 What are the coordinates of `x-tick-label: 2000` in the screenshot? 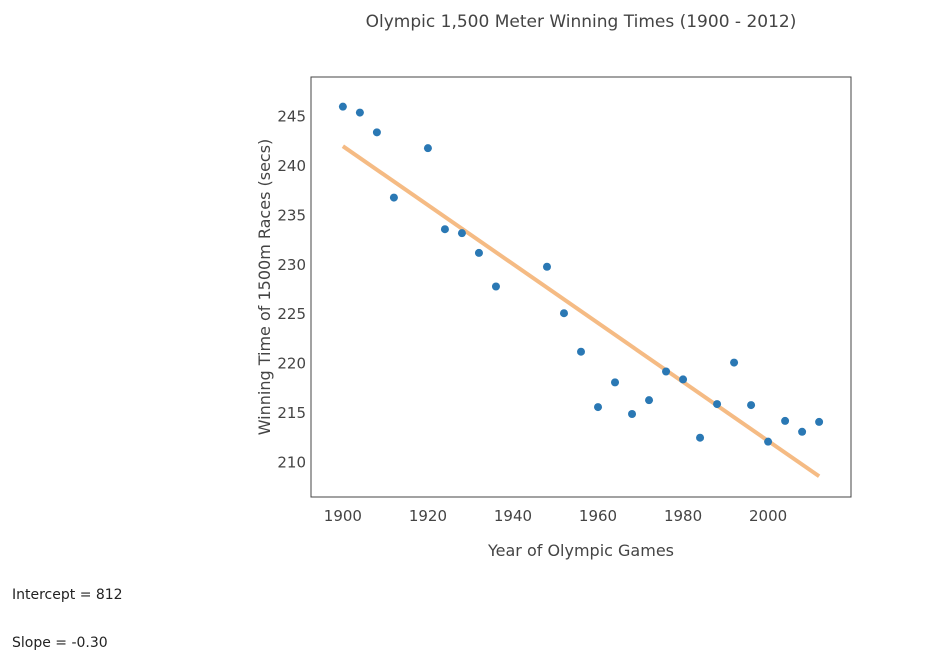 It's located at (768, 516).